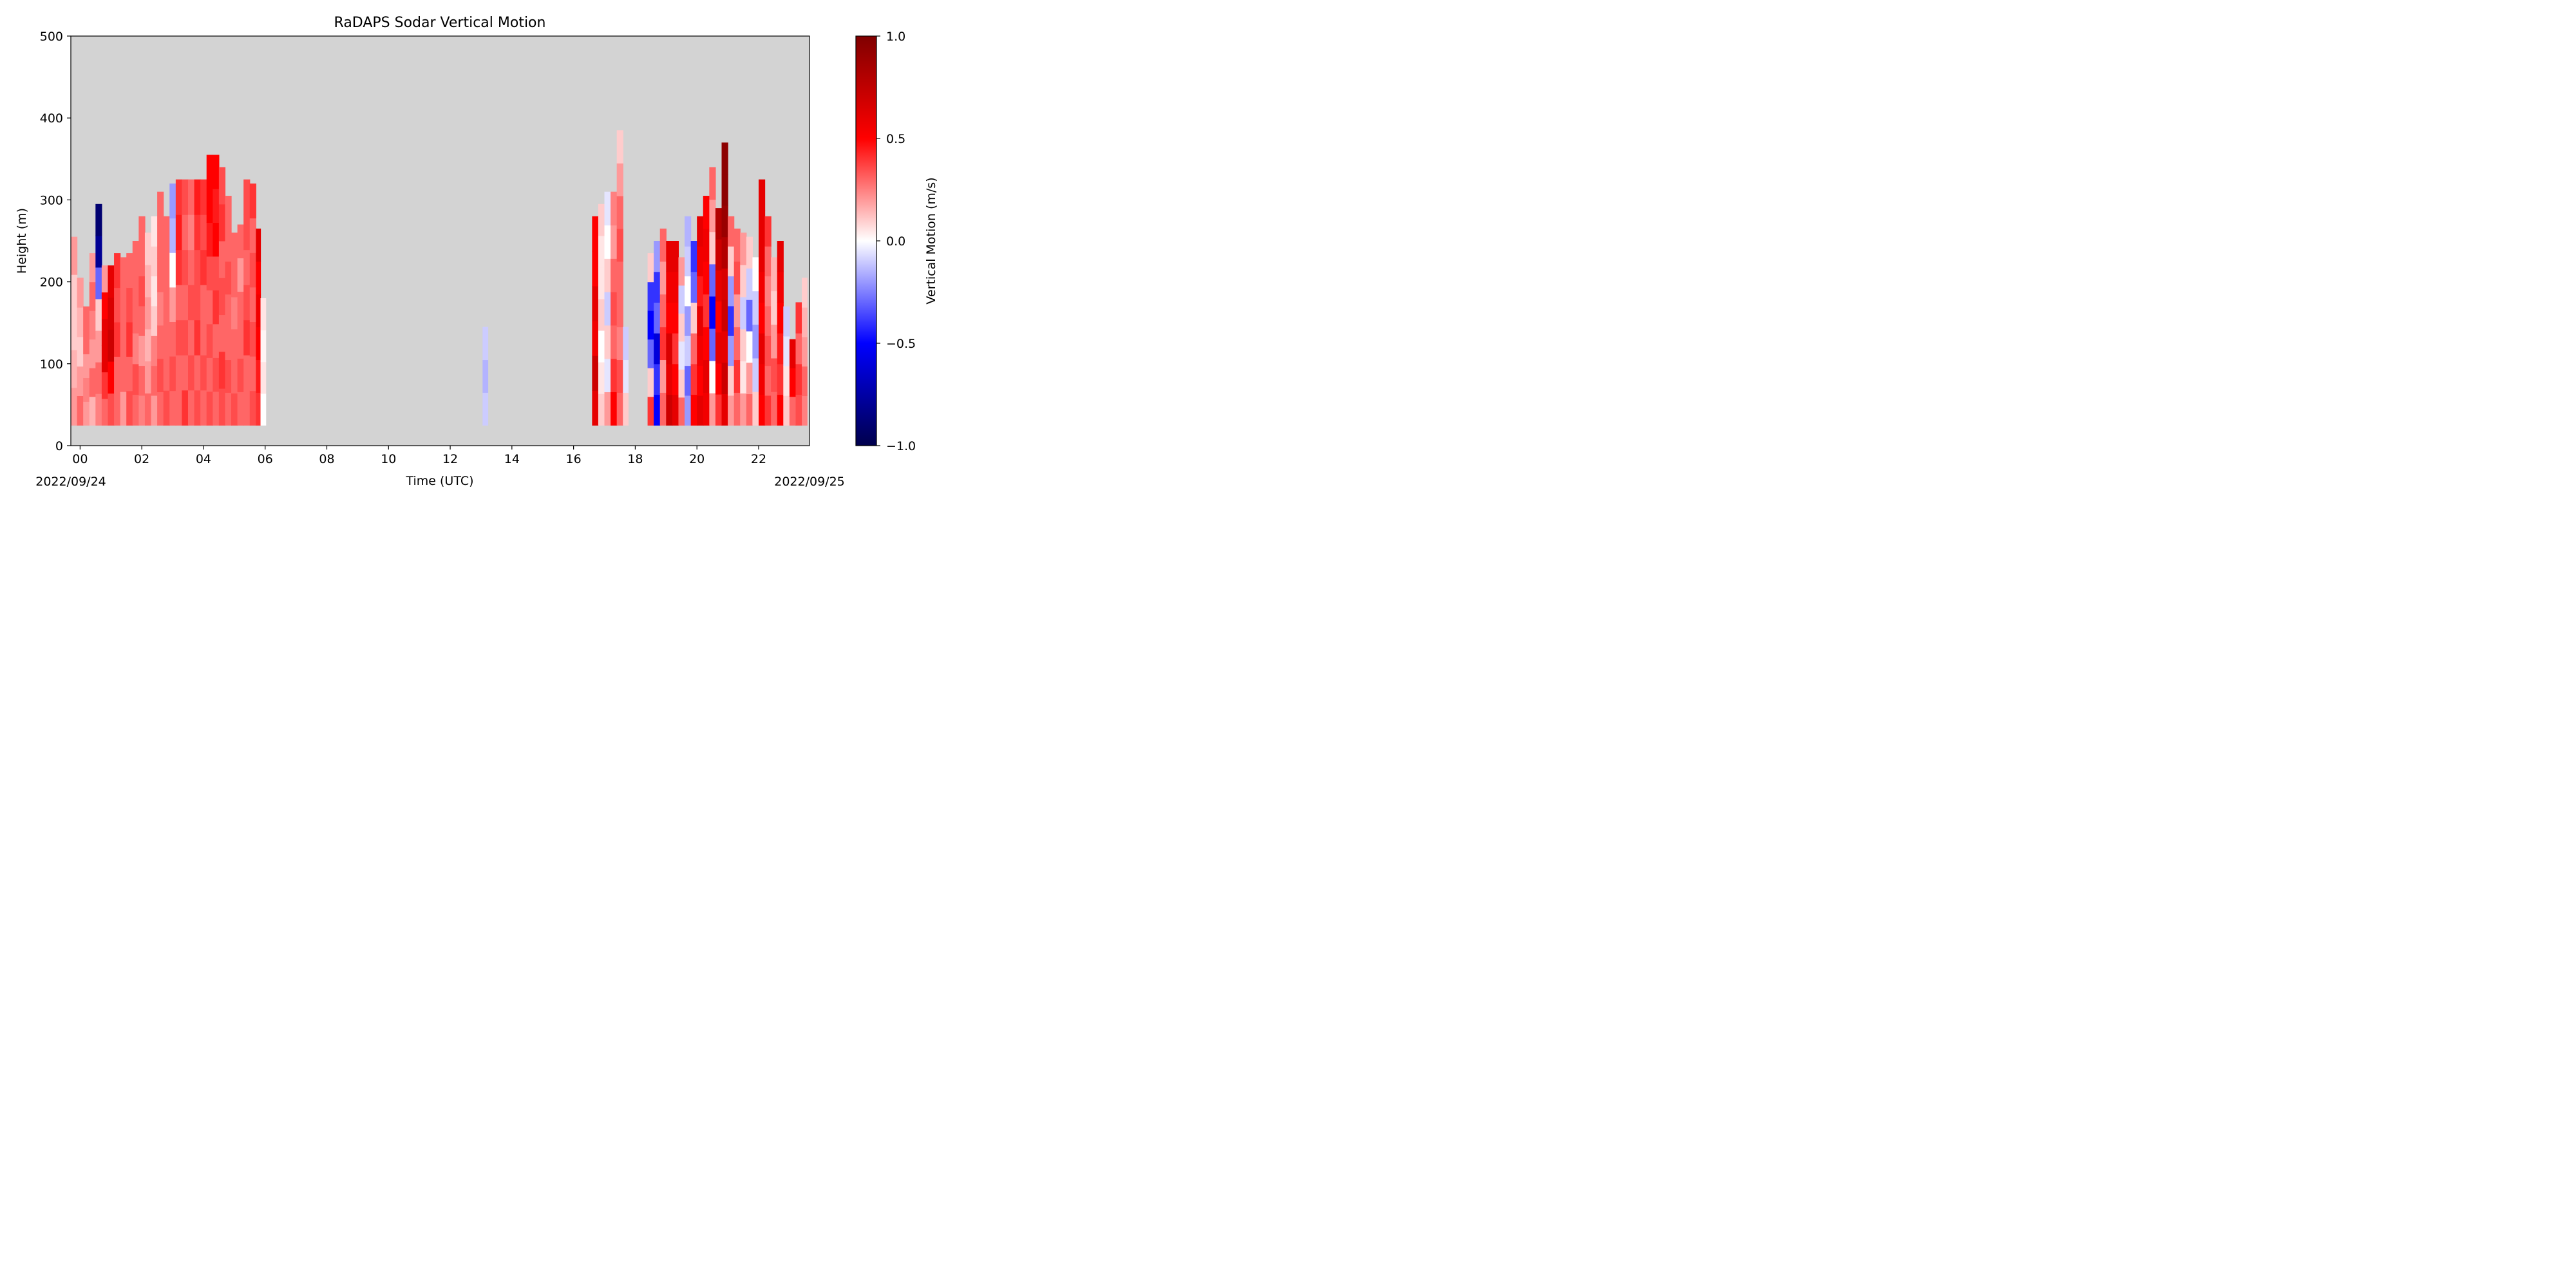  Describe the element at coordinates (866, 240) in the screenshot. I see `colorbar` at that location.